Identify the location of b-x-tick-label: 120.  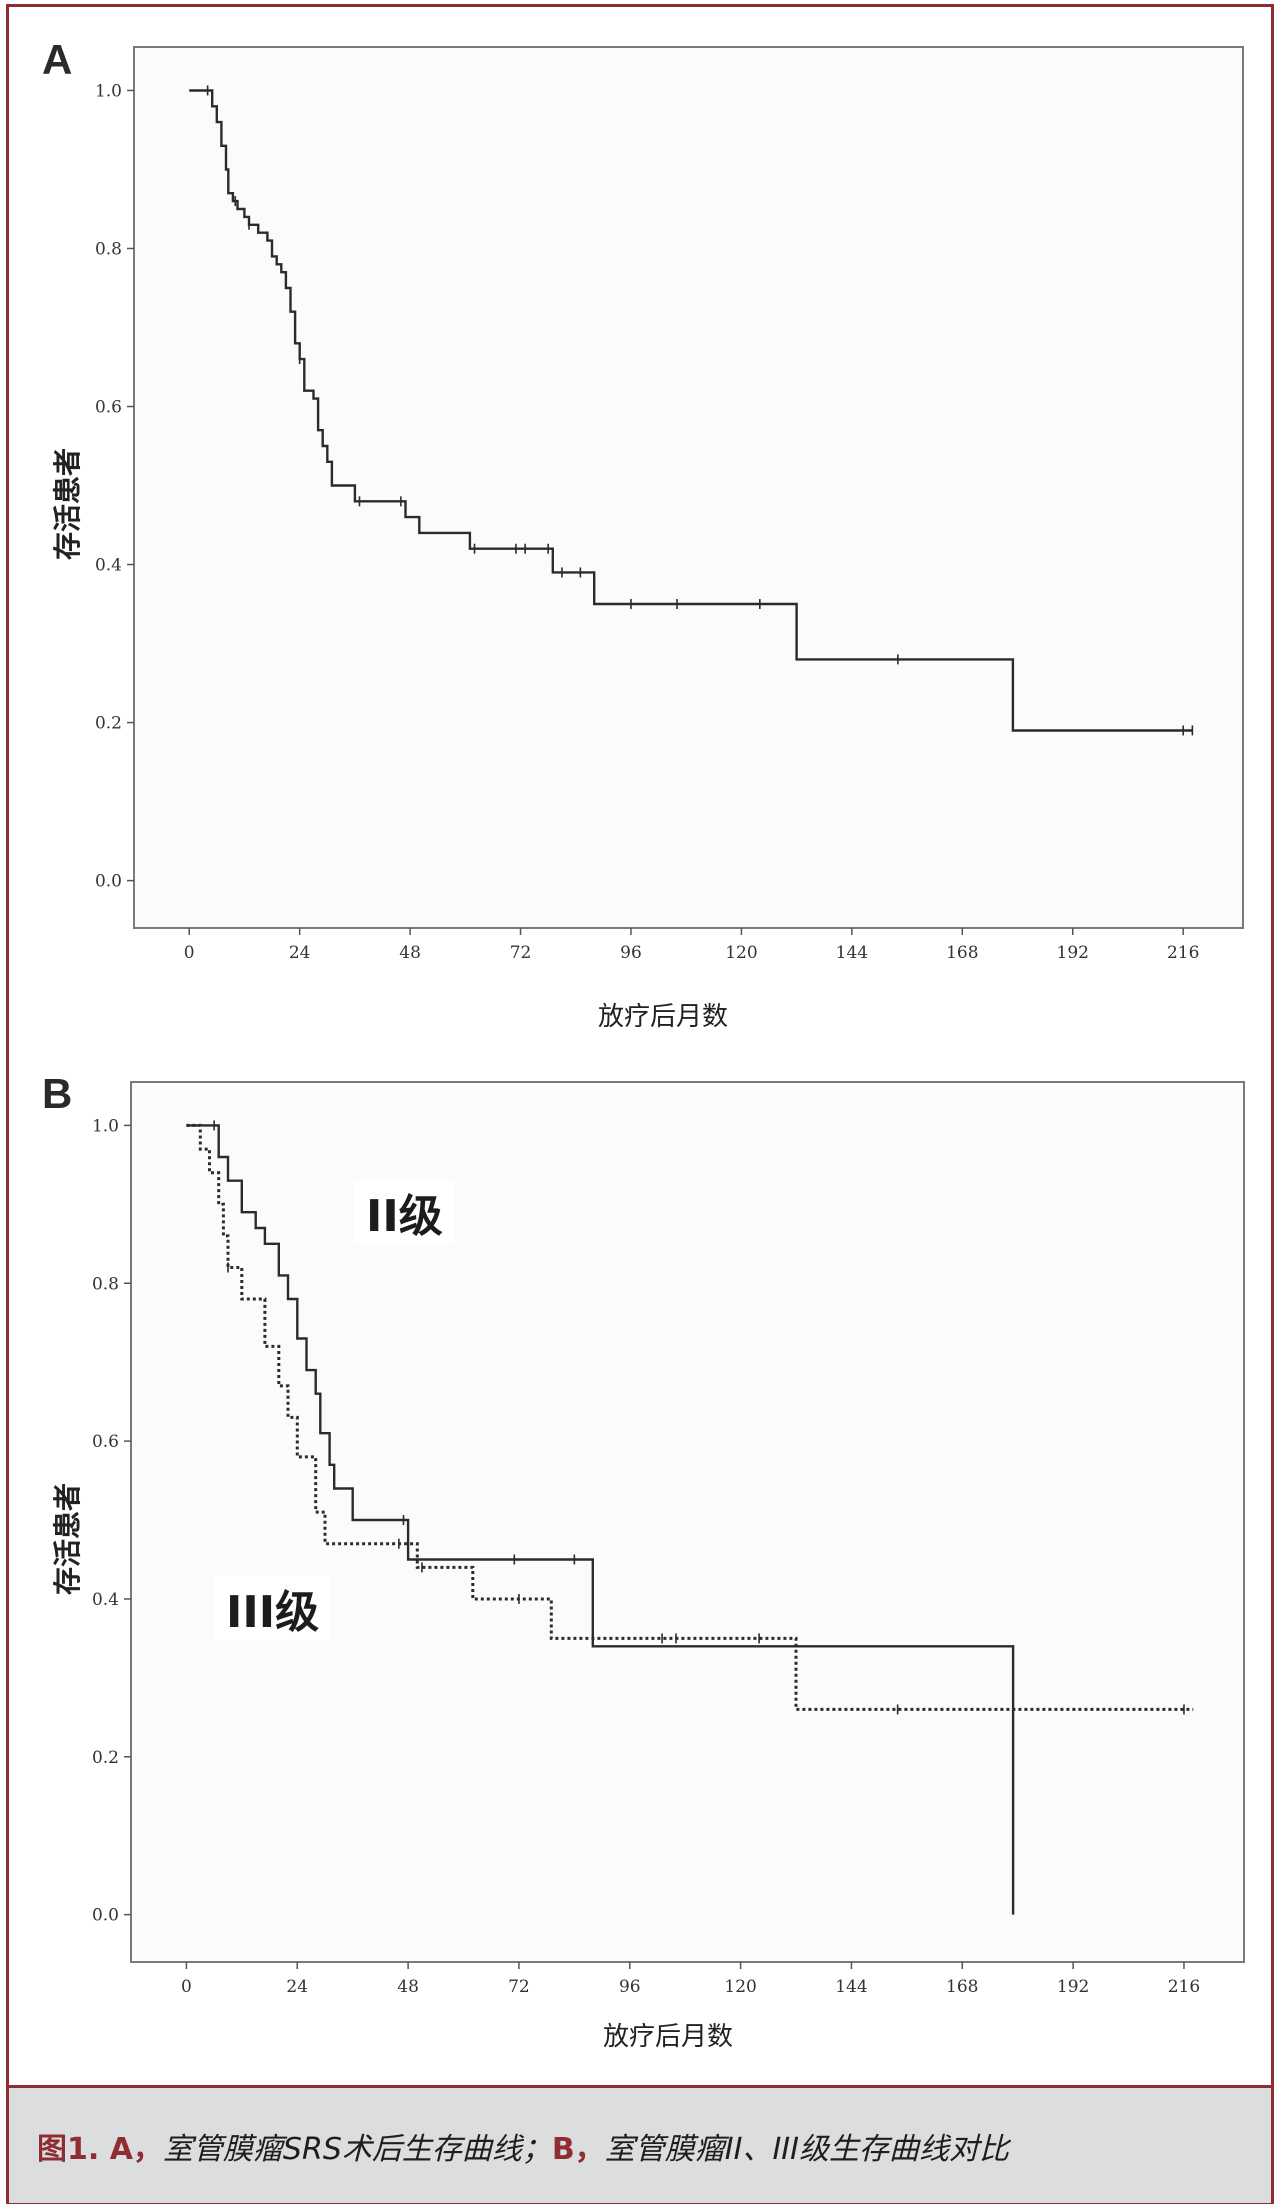
(740, 1987).